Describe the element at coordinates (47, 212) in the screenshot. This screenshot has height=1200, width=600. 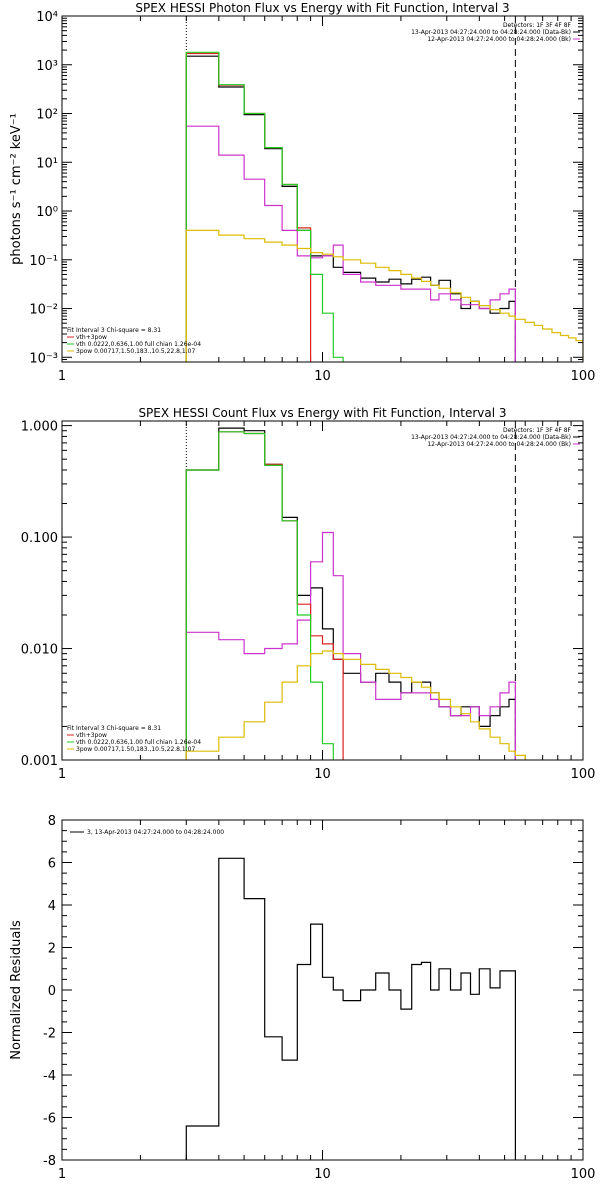
I see `y-tick-label: 10⁰` at that location.